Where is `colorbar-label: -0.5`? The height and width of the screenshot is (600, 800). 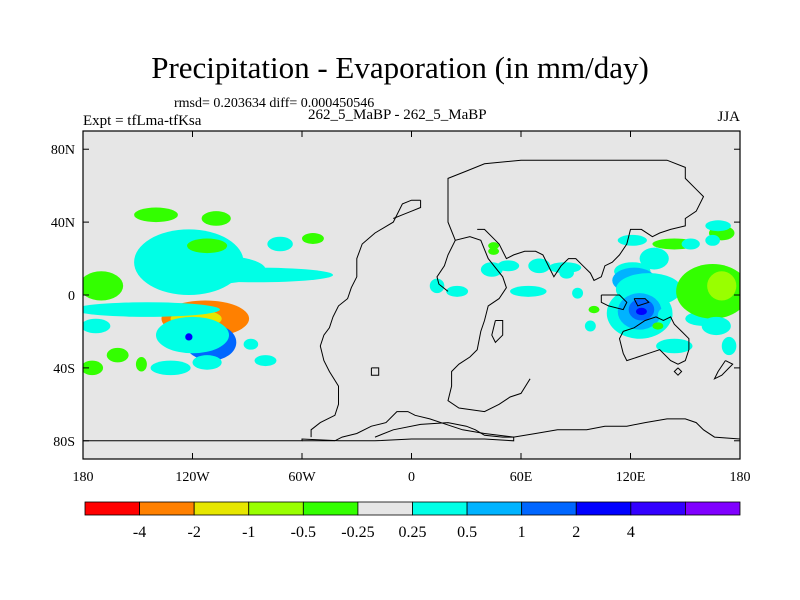 colorbar-label: -0.5 is located at coordinates (303, 532).